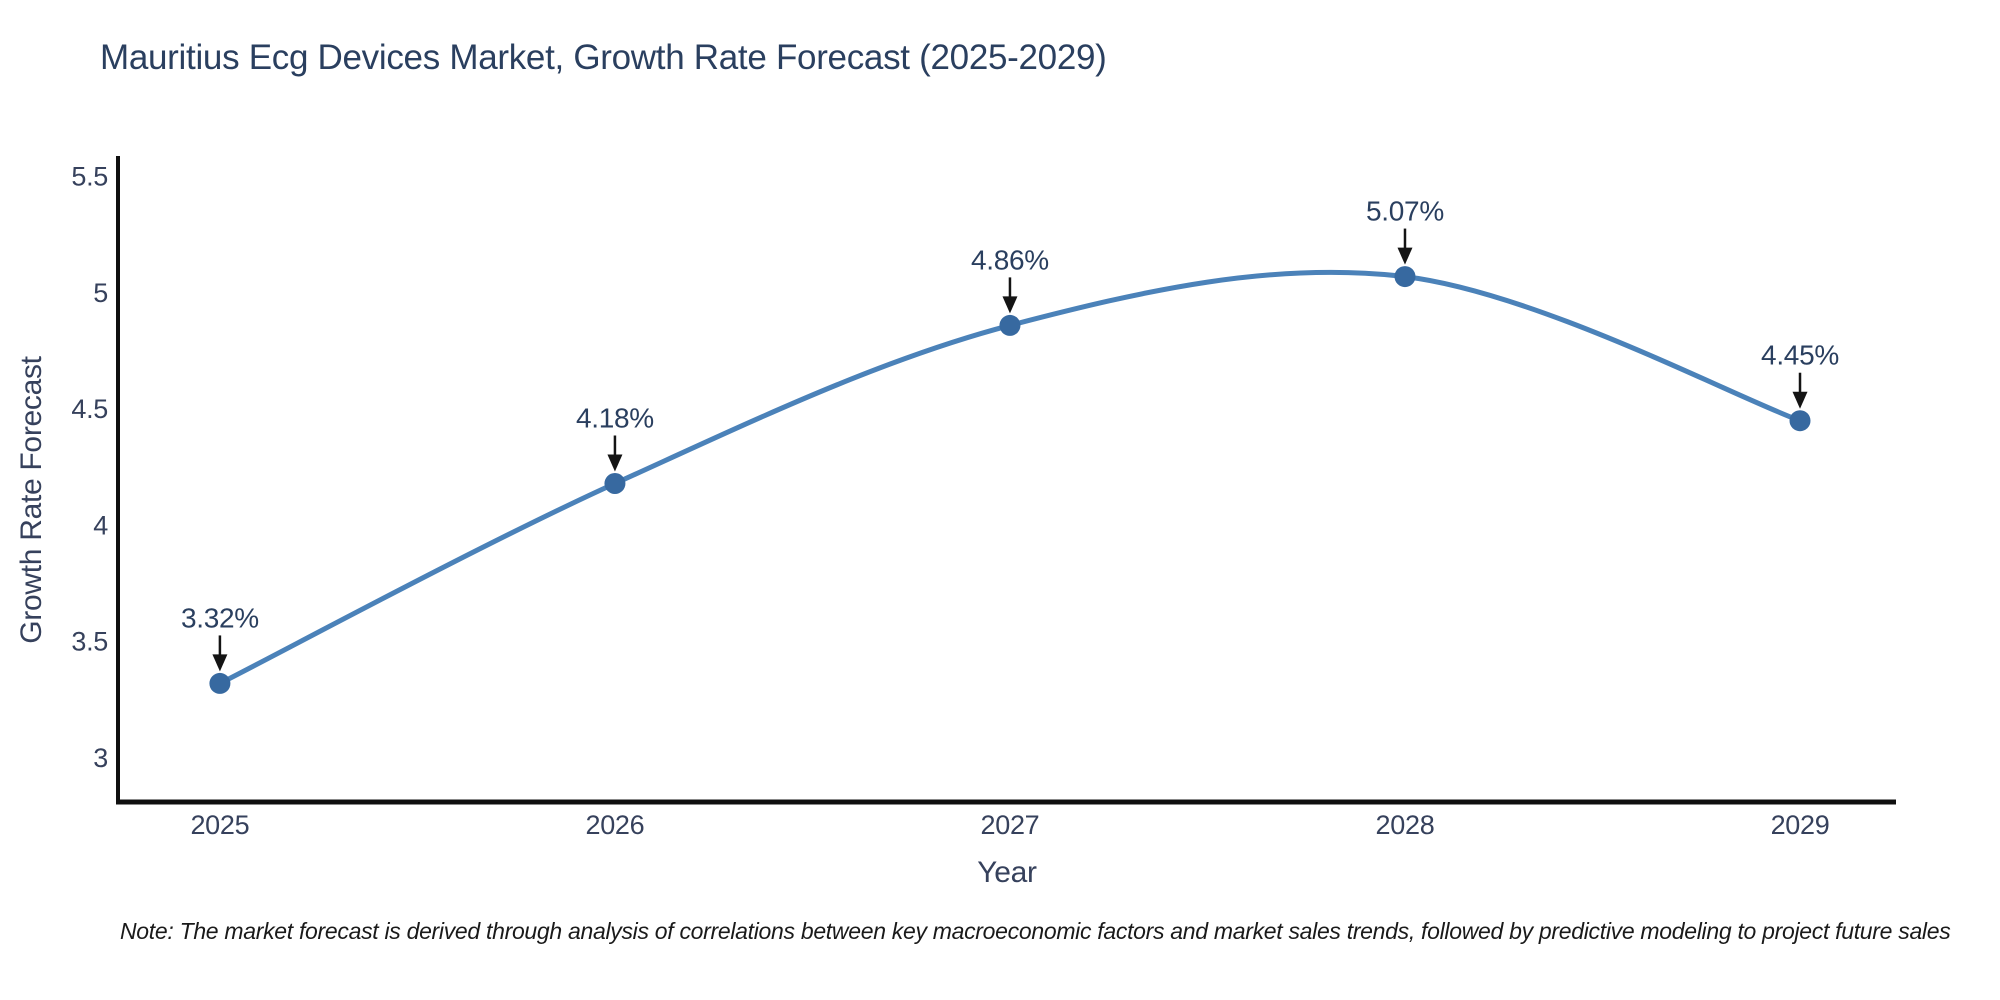 This screenshot has height=1000, width=2000. Describe the element at coordinates (89, 177) in the screenshot. I see `y-tick-label: 5.5` at that location.